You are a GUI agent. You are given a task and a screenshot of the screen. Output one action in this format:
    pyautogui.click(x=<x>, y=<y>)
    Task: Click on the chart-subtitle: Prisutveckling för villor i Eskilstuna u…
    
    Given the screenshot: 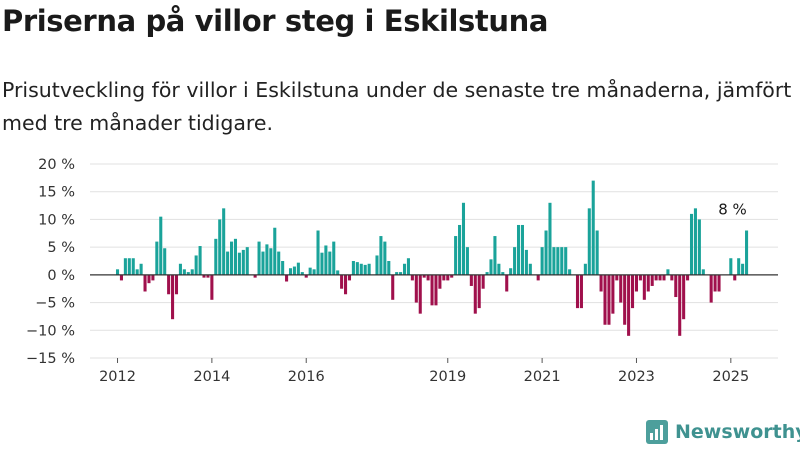 What is the action you would take?
    pyautogui.click(x=397, y=106)
    